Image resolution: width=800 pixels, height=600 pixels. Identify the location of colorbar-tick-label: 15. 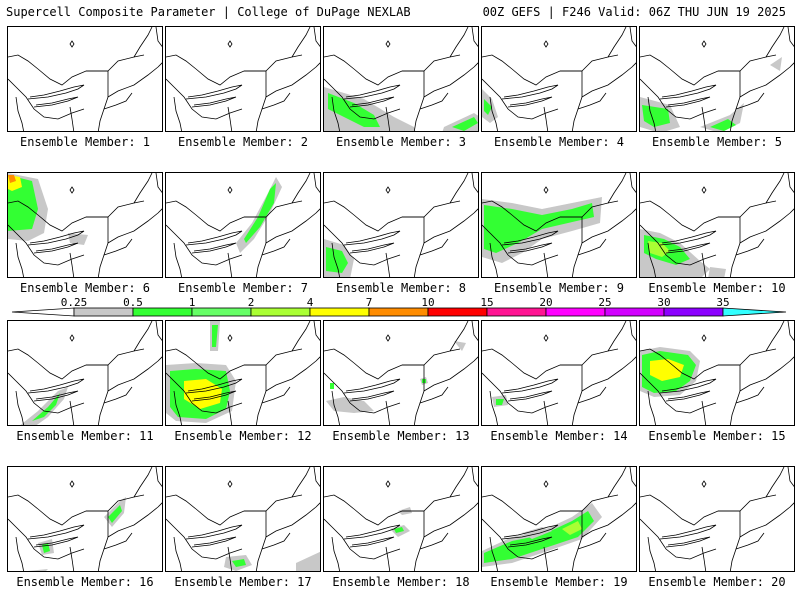
(487, 302).